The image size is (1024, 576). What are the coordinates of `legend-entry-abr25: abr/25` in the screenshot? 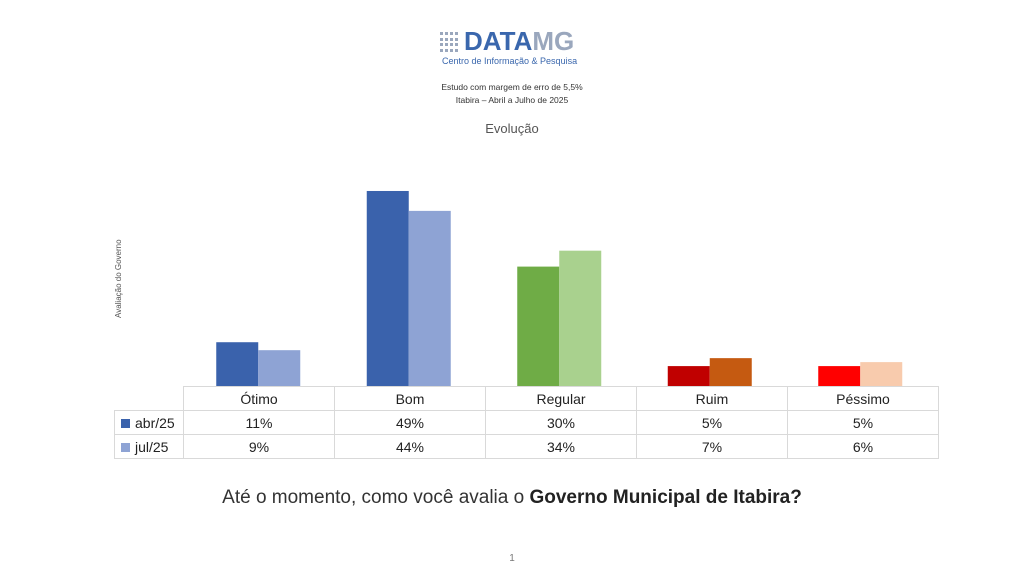 It's located at (149, 422).